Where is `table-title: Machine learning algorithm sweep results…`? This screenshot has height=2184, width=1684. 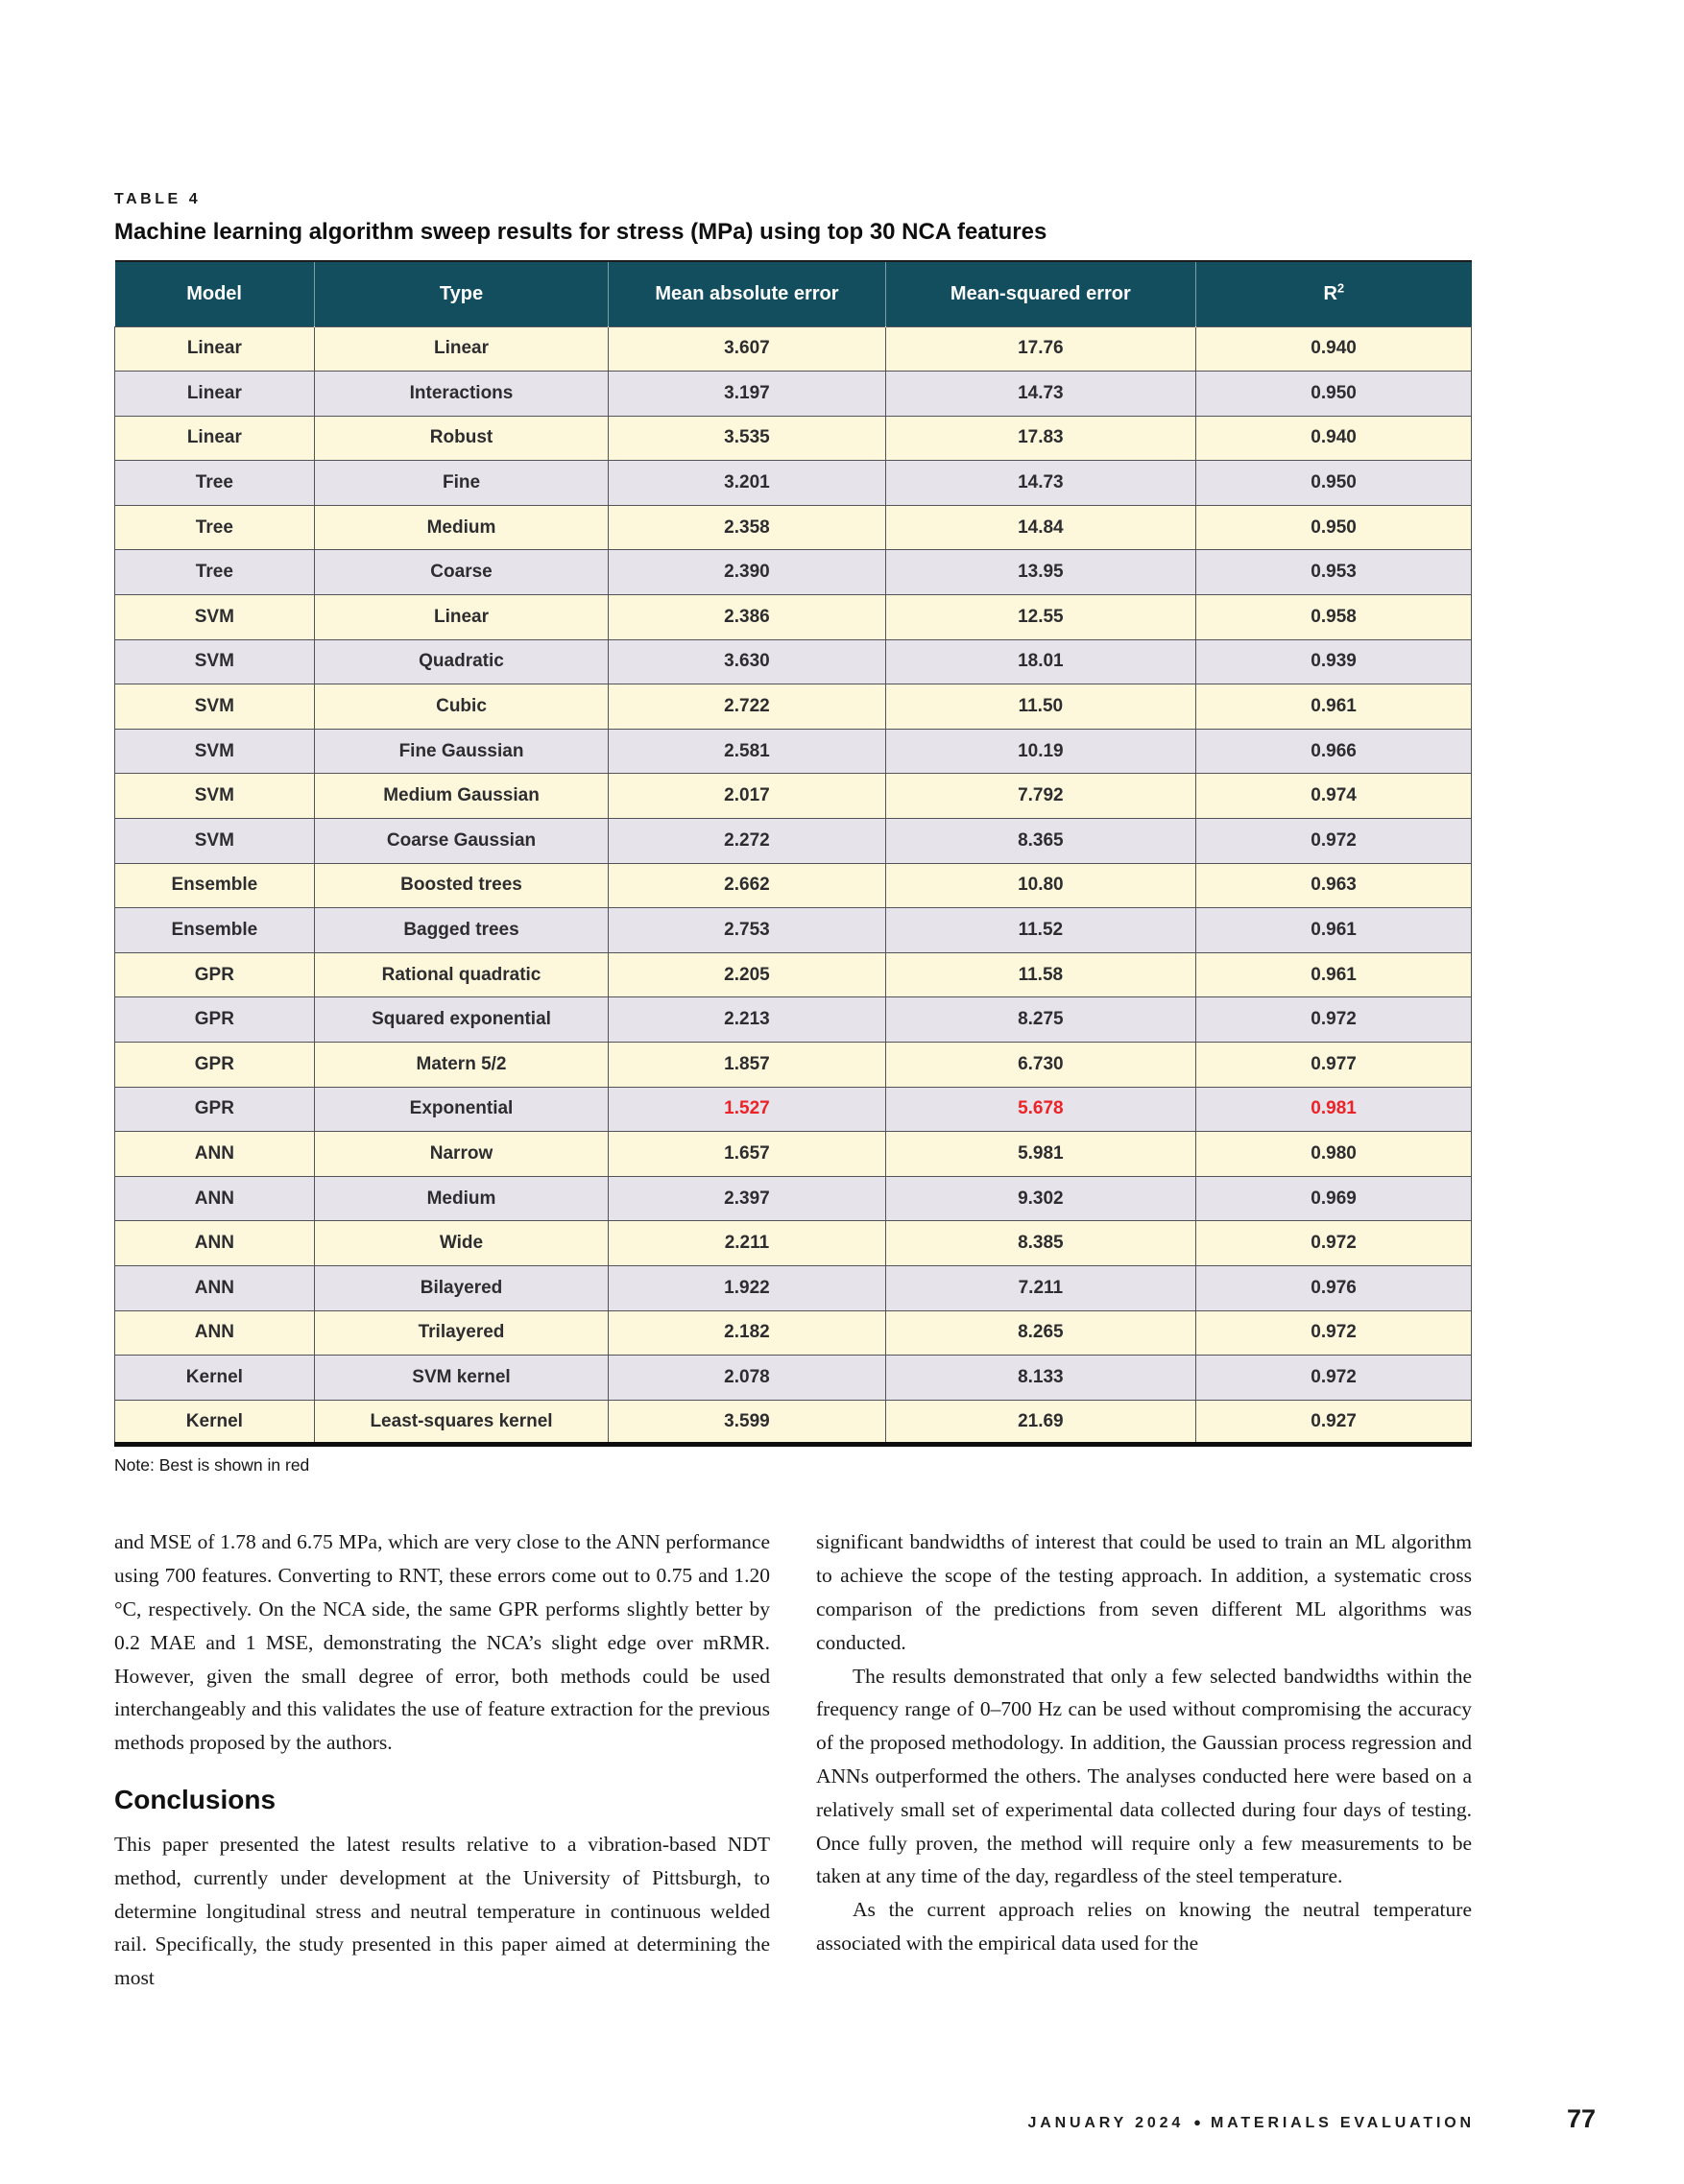 table-title: Machine learning algorithm sweep results… is located at coordinates (580, 232).